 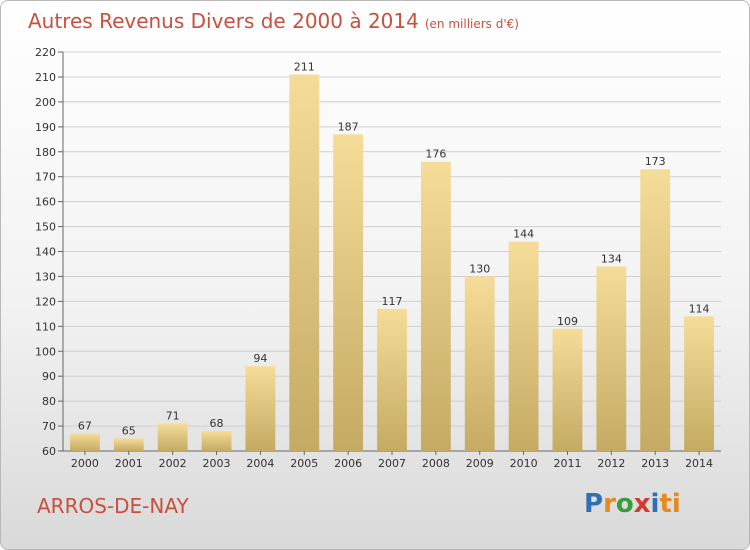 What do you see at coordinates (632, 504) in the screenshot?
I see `proxiti-logo: Proxiti` at bounding box center [632, 504].